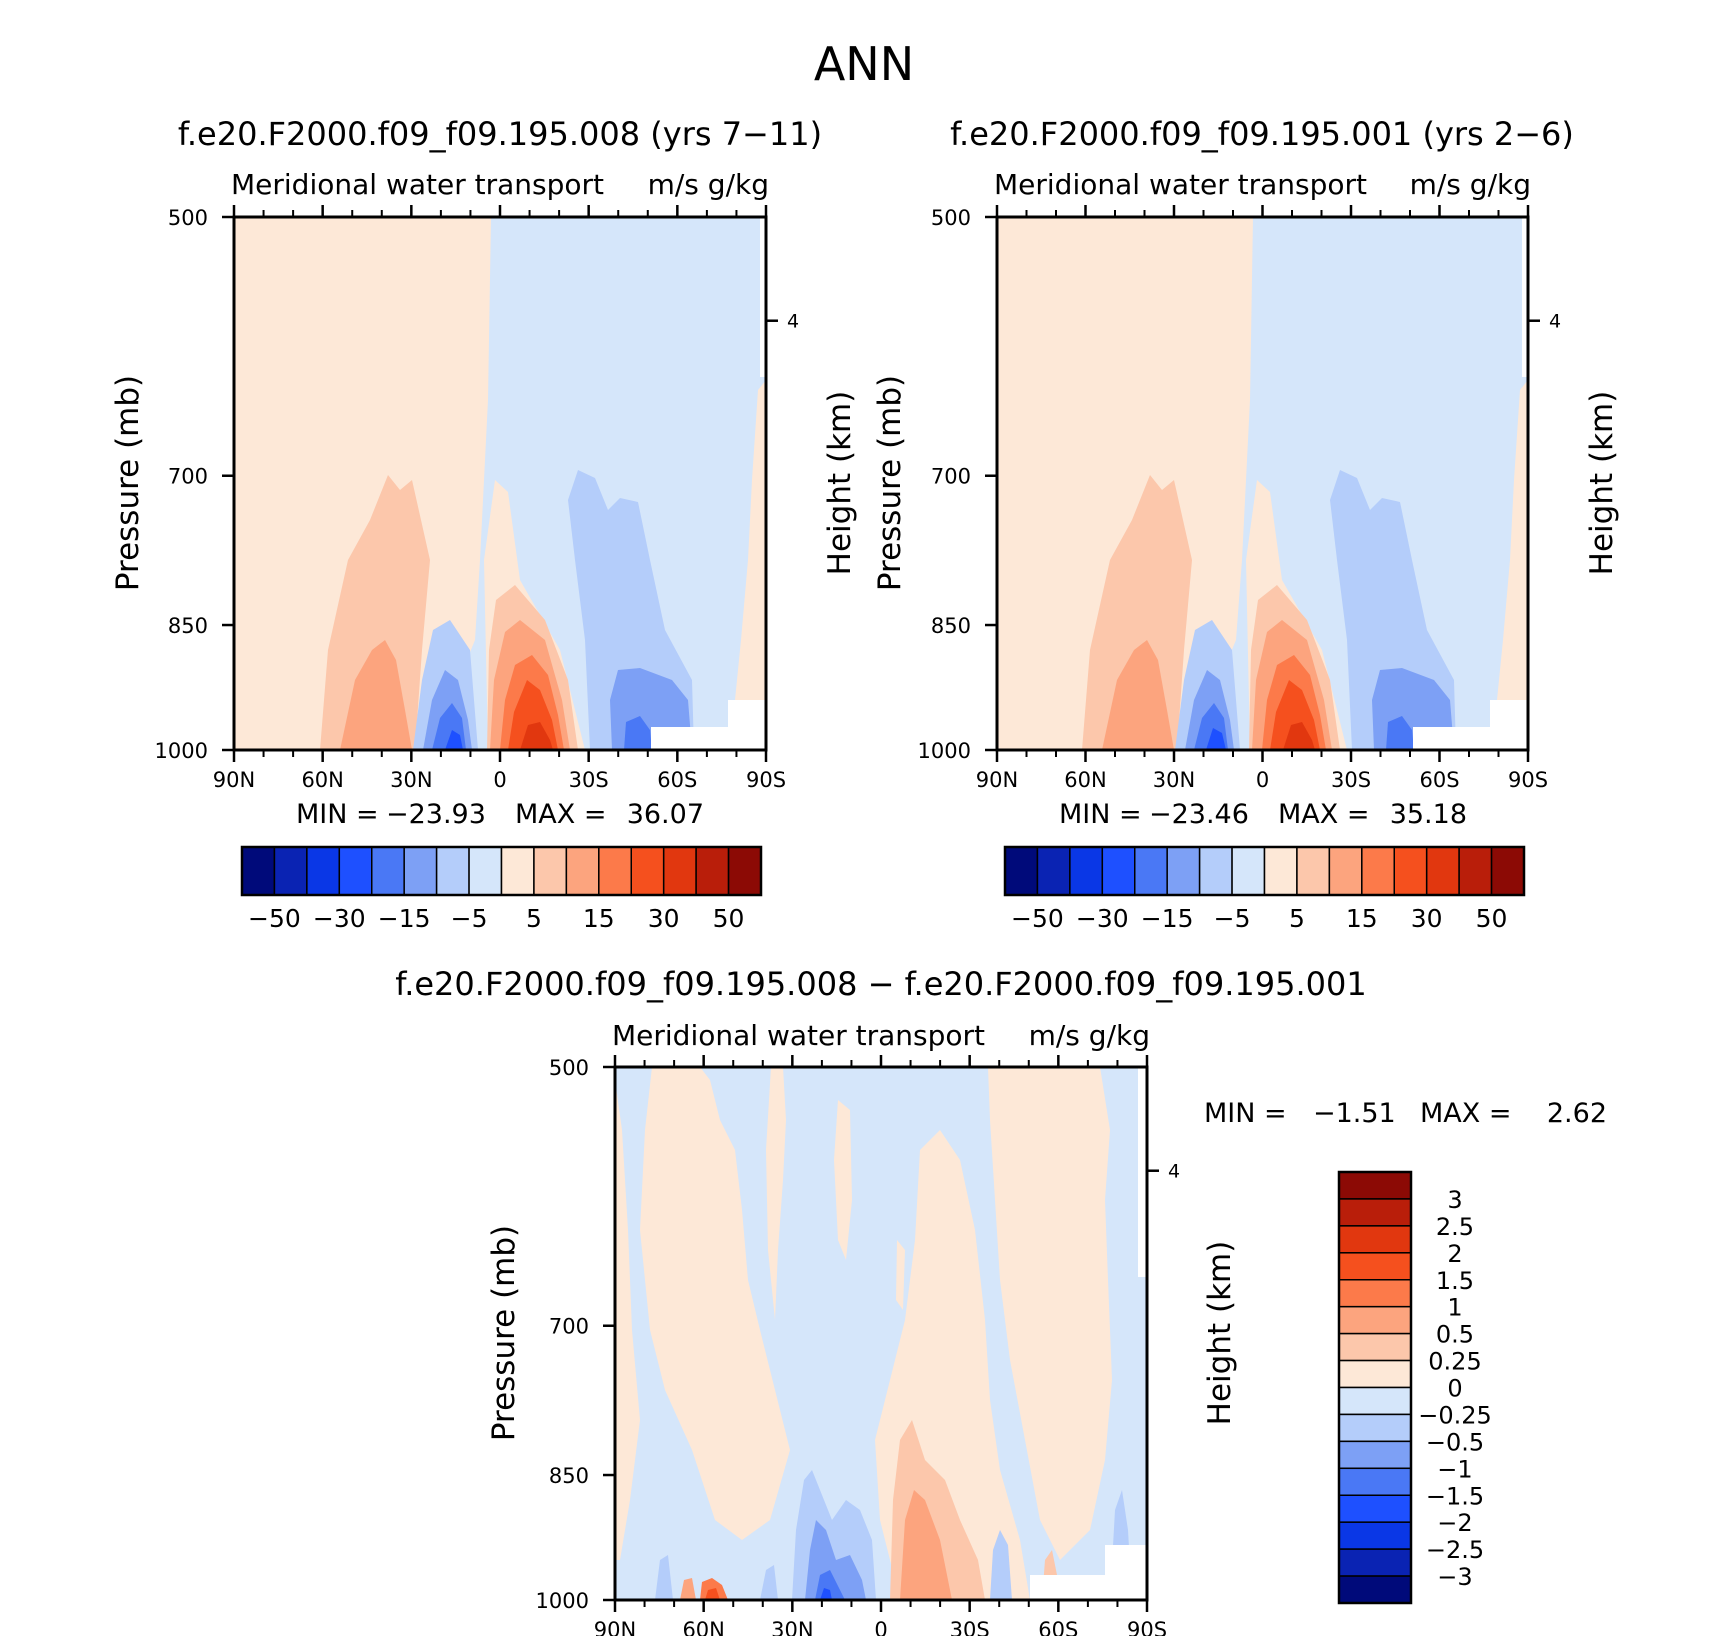 Image resolution: width=1710 pixels, height=1636 pixels. What do you see at coordinates (840, 483) in the screenshot?
I see `panel-left-ylabel-right: Height (km)` at bounding box center [840, 483].